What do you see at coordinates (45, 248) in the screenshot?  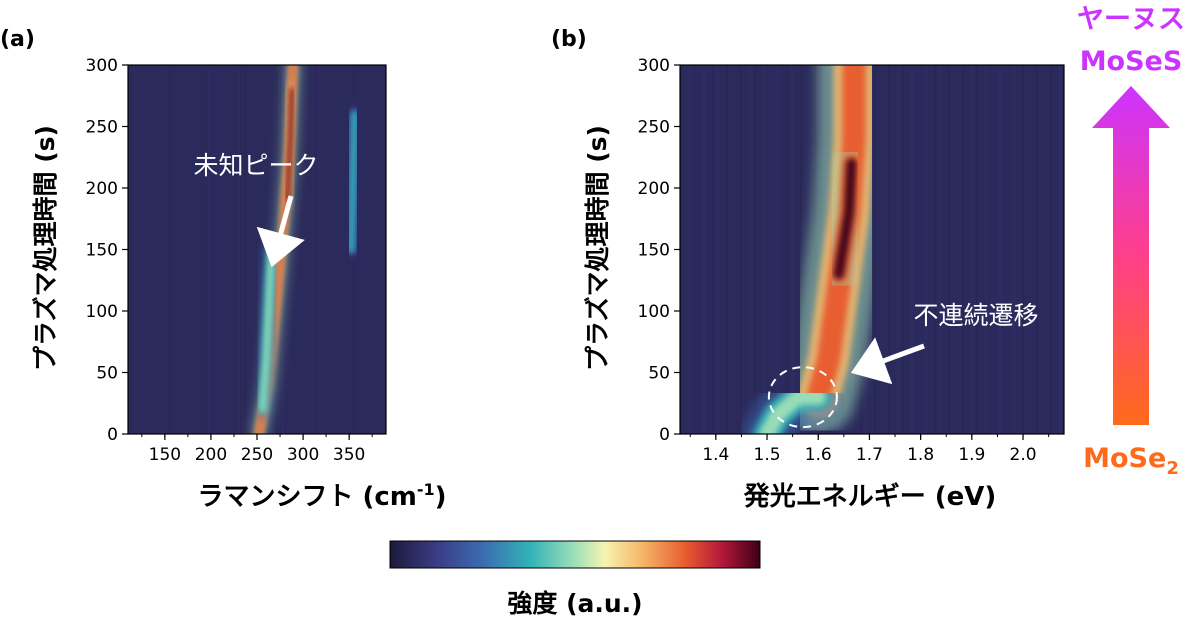 I see `y-axis-title-a: プラズマ処理時間 (s)` at bounding box center [45, 248].